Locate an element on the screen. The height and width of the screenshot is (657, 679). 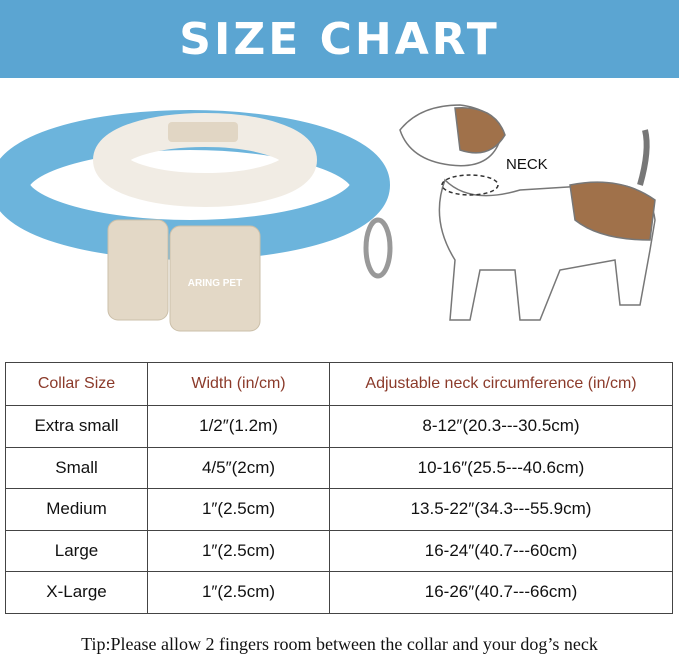
cell: Small is located at coordinates (76, 467).